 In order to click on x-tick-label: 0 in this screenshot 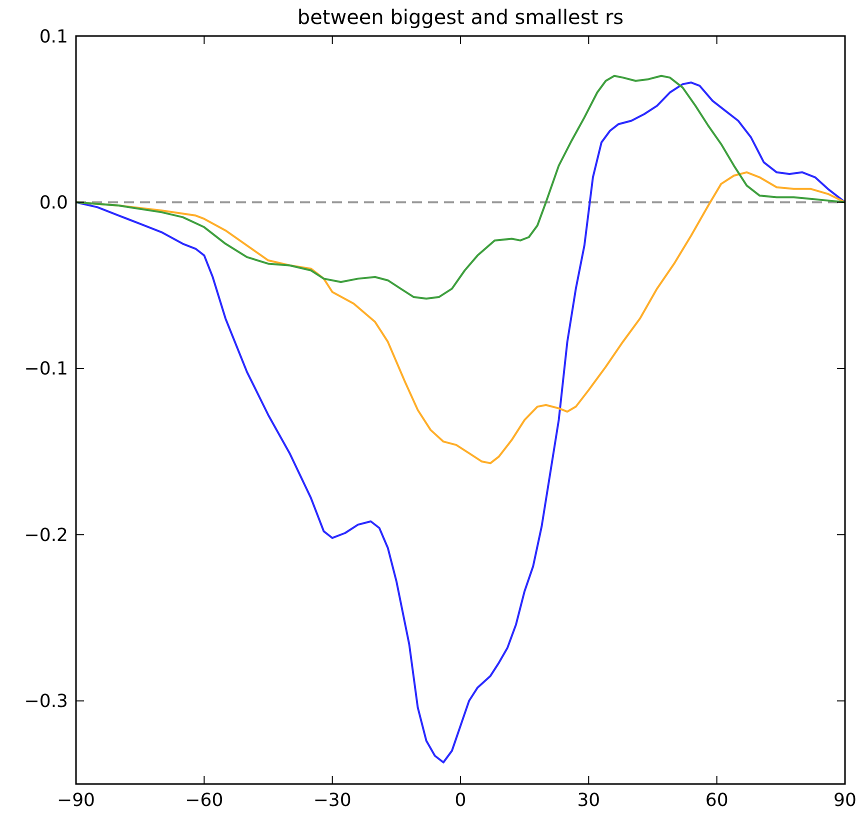, I will do `click(460, 800)`.